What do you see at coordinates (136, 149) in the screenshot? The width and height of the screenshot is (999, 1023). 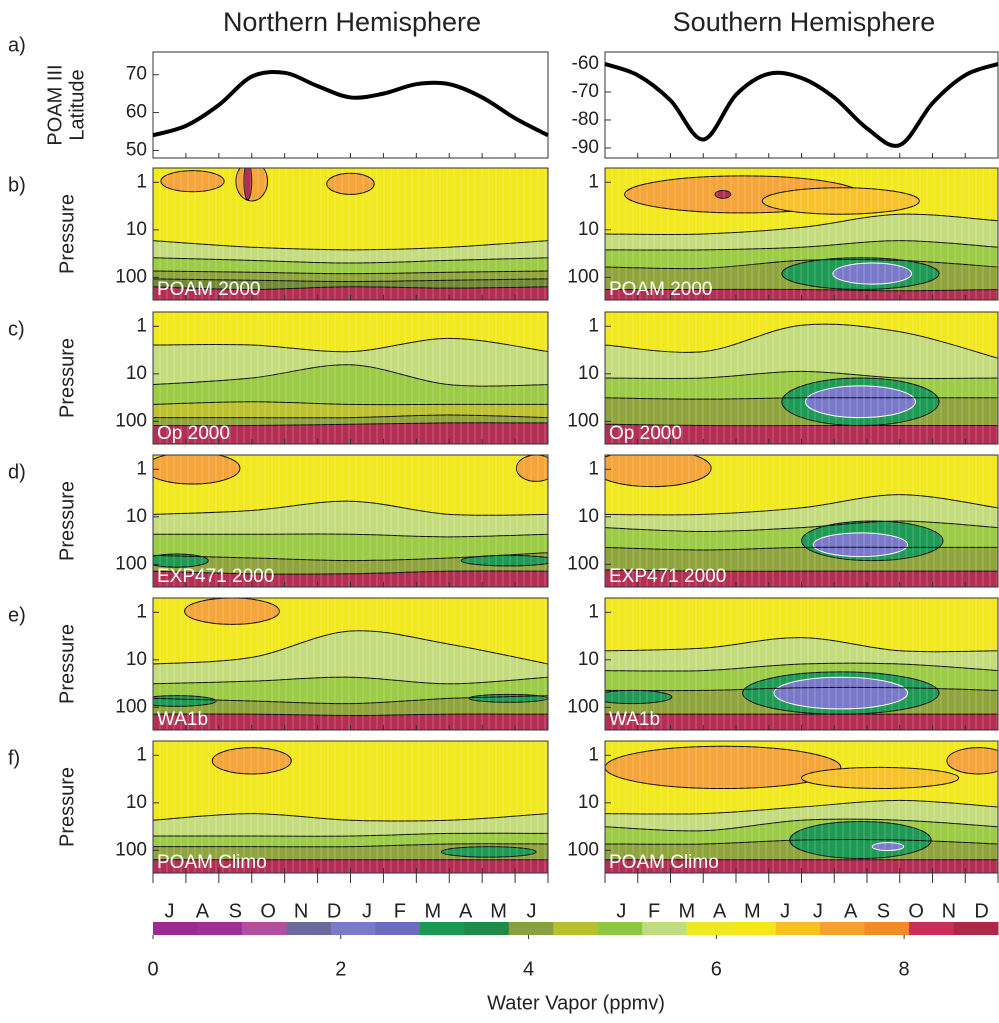 I see `y-tick-label: 50` at bounding box center [136, 149].